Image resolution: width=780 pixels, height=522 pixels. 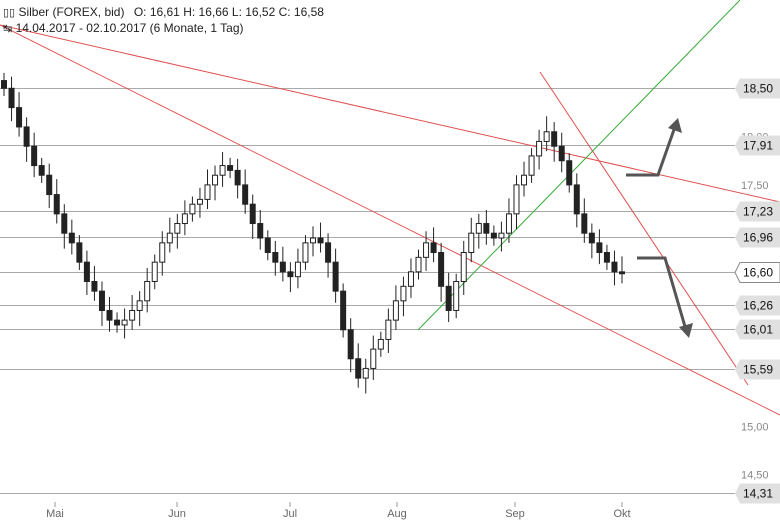 I want to click on level-label-box: 18,50, so click(x=757, y=88).